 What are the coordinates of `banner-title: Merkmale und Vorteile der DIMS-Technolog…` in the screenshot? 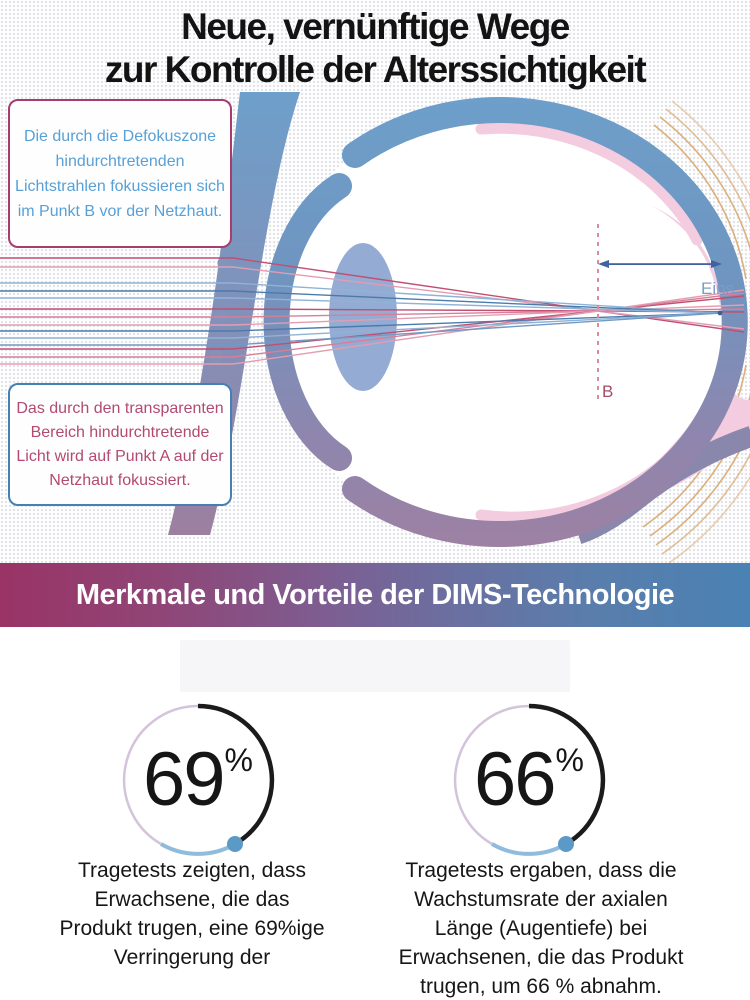 It's located at (375, 594).